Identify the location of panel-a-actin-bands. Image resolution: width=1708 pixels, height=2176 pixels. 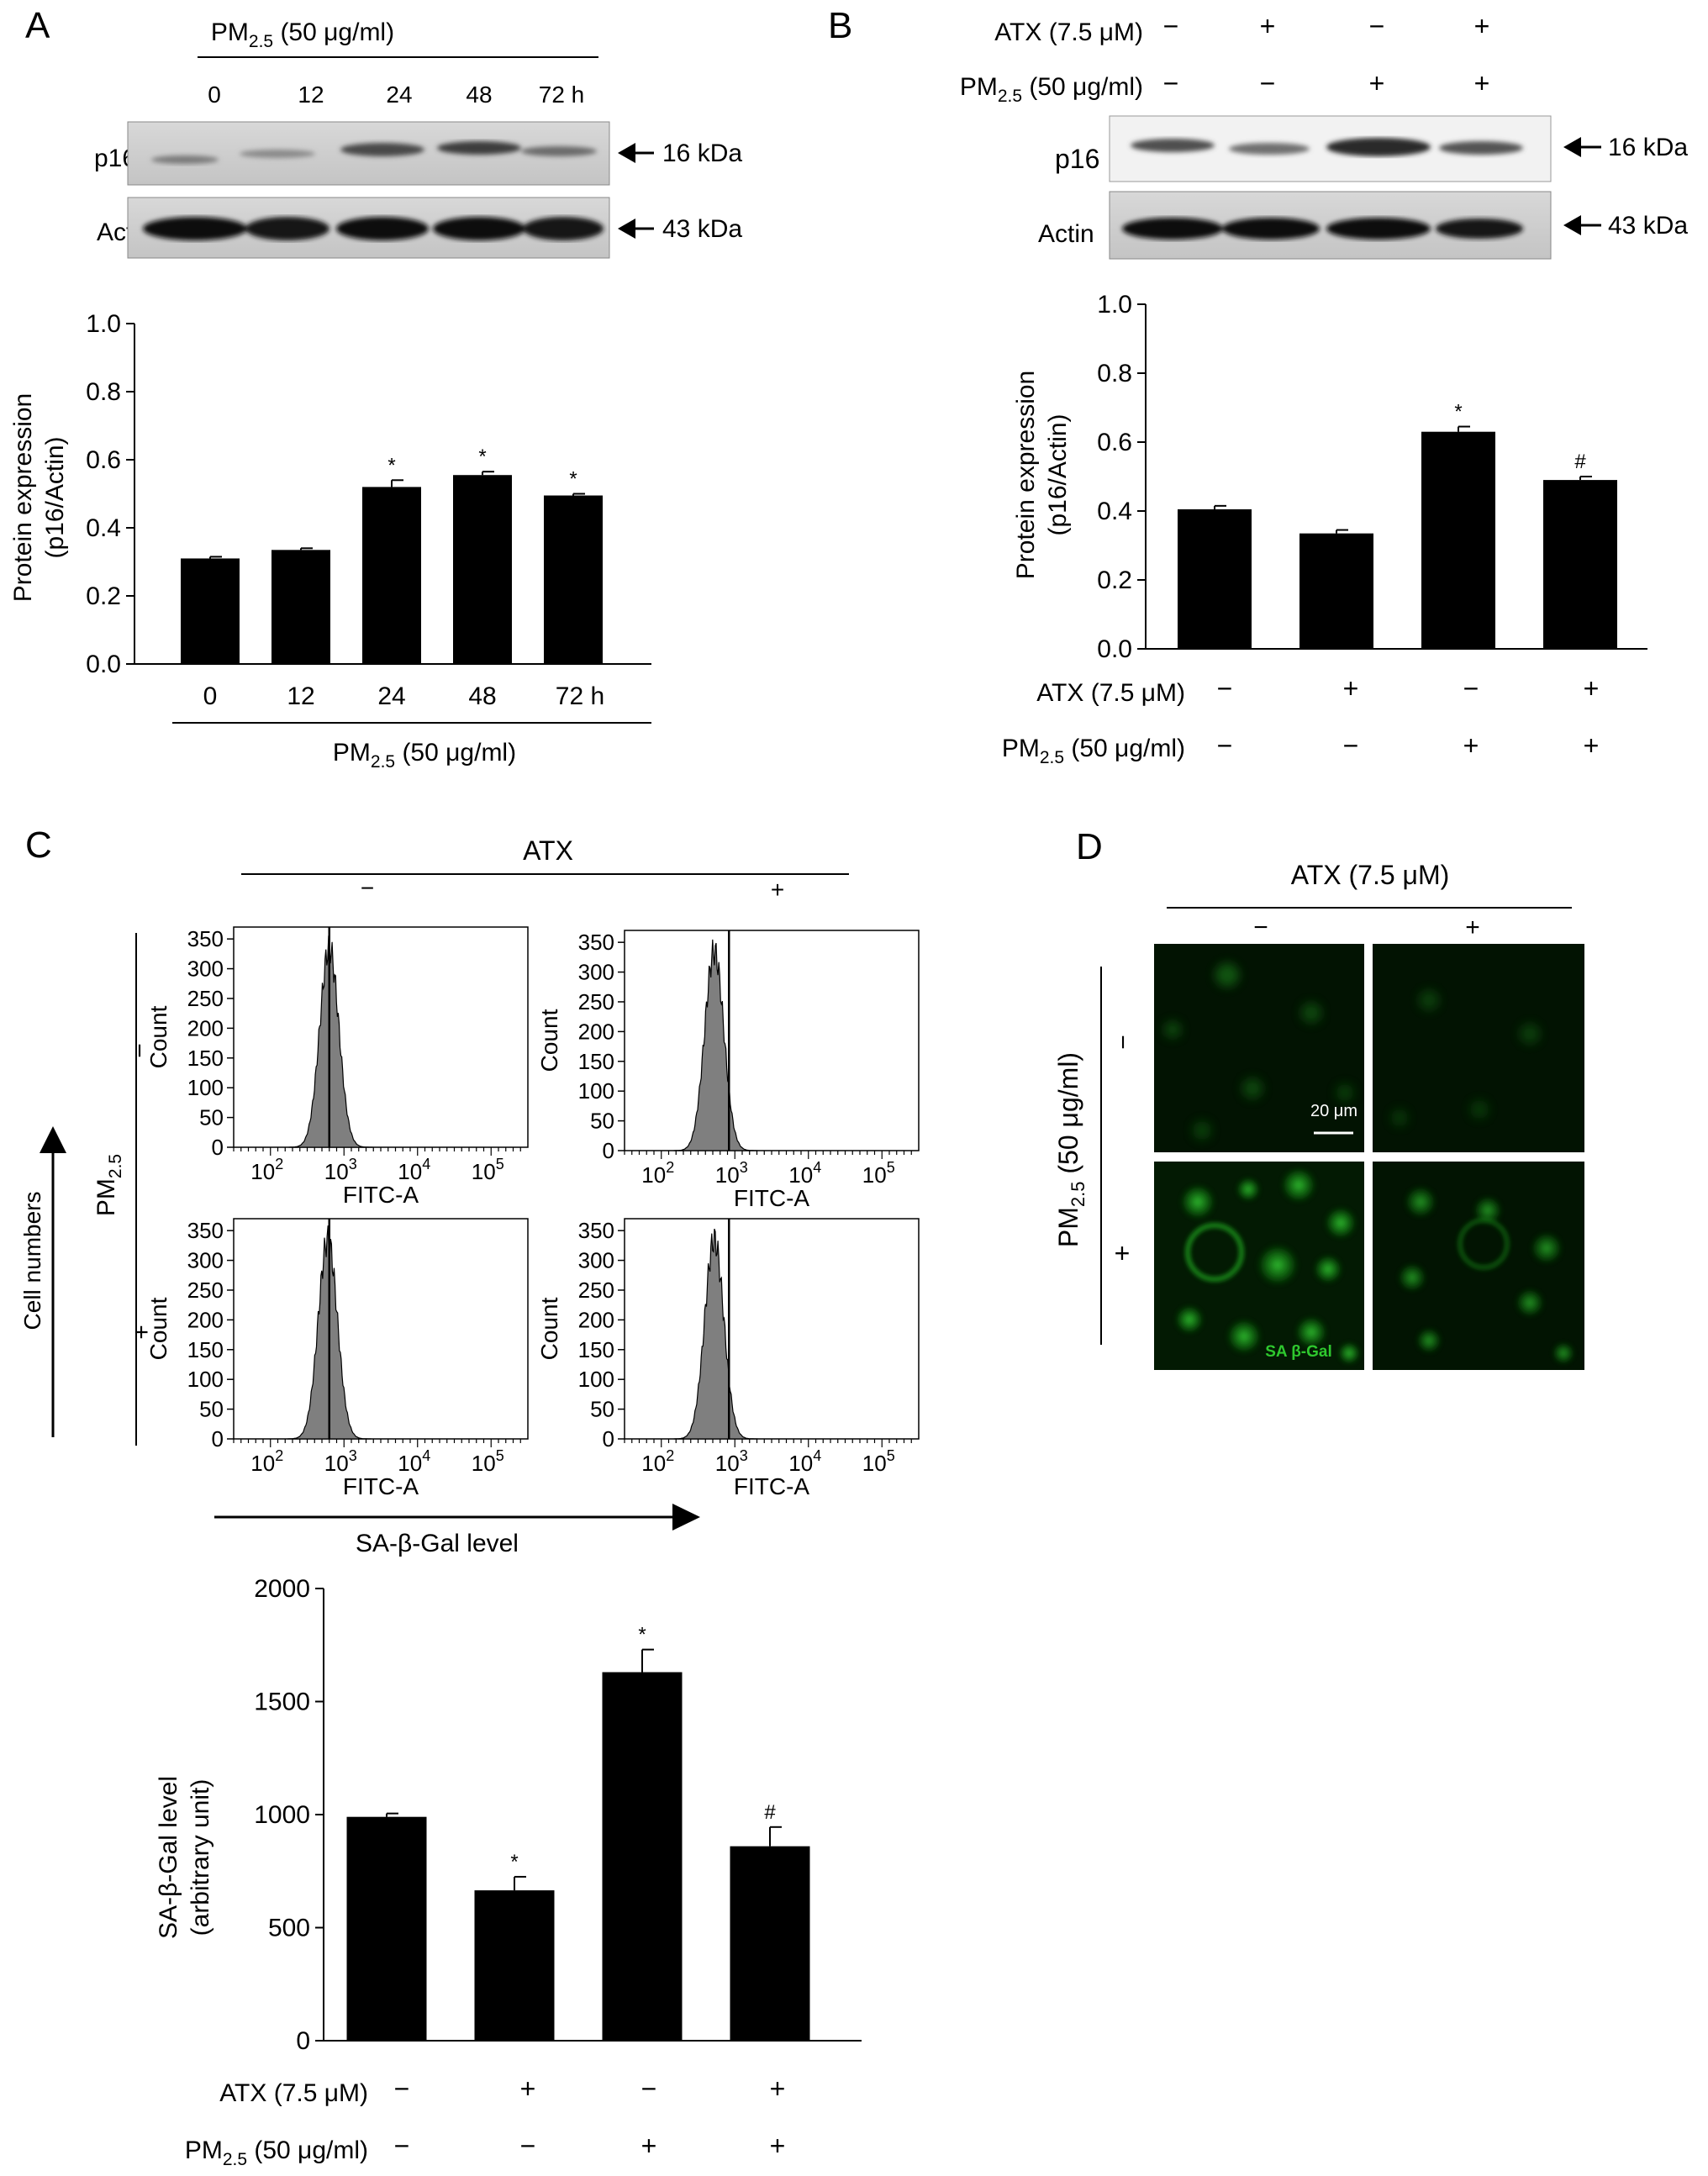
(373, 228).